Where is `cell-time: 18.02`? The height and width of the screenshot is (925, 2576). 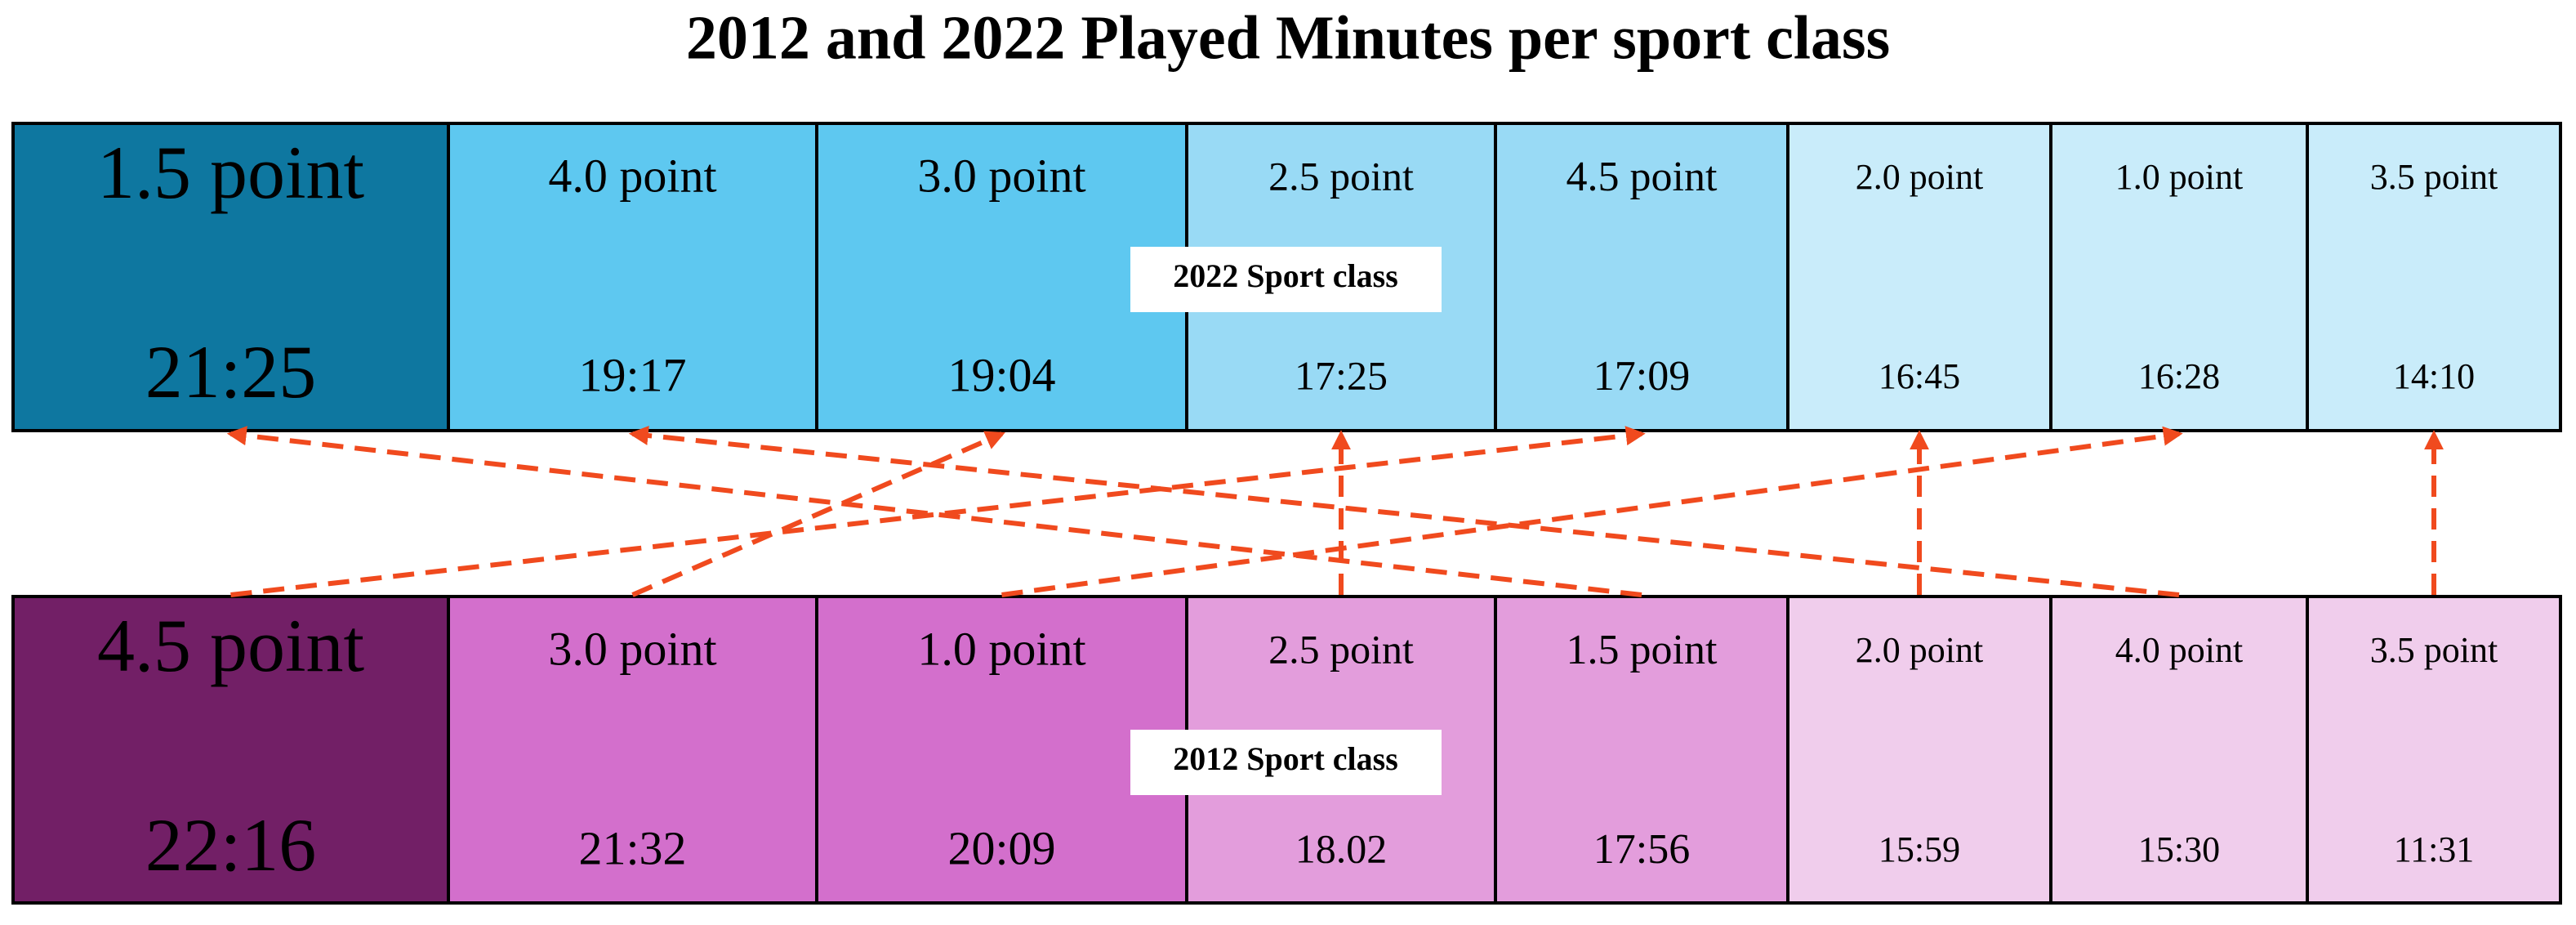 cell-time: 18.02 is located at coordinates (1341, 848).